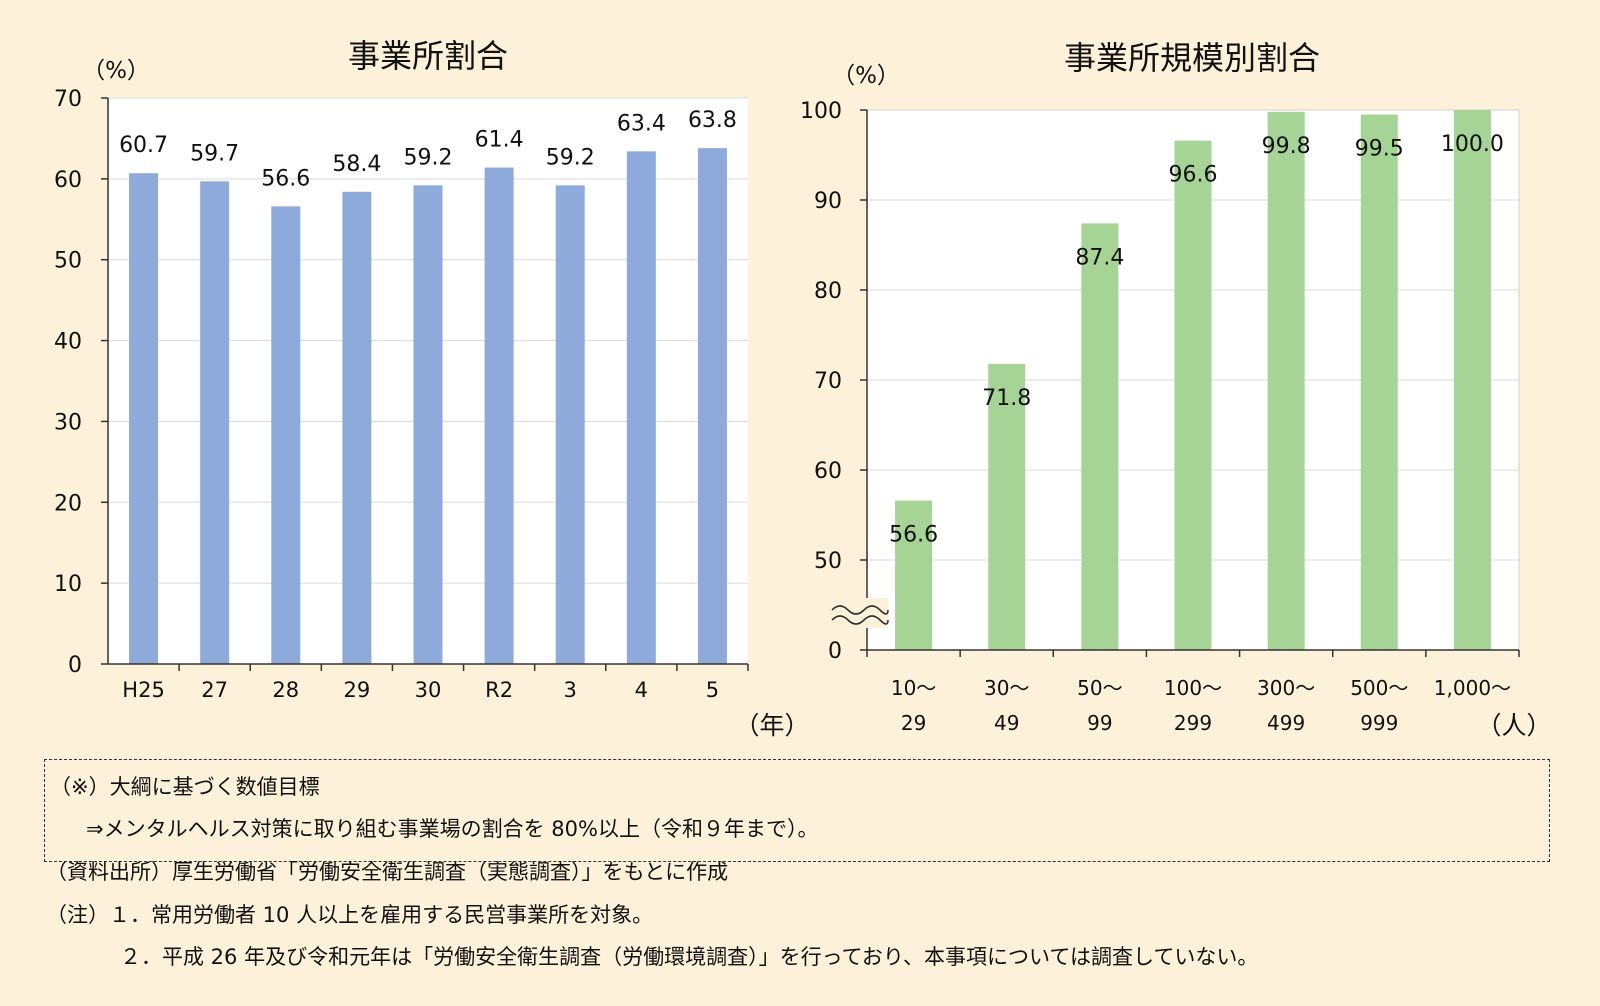  What do you see at coordinates (143, 690) in the screenshot?
I see `left-x-tick-label: H25` at bounding box center [143, 690].